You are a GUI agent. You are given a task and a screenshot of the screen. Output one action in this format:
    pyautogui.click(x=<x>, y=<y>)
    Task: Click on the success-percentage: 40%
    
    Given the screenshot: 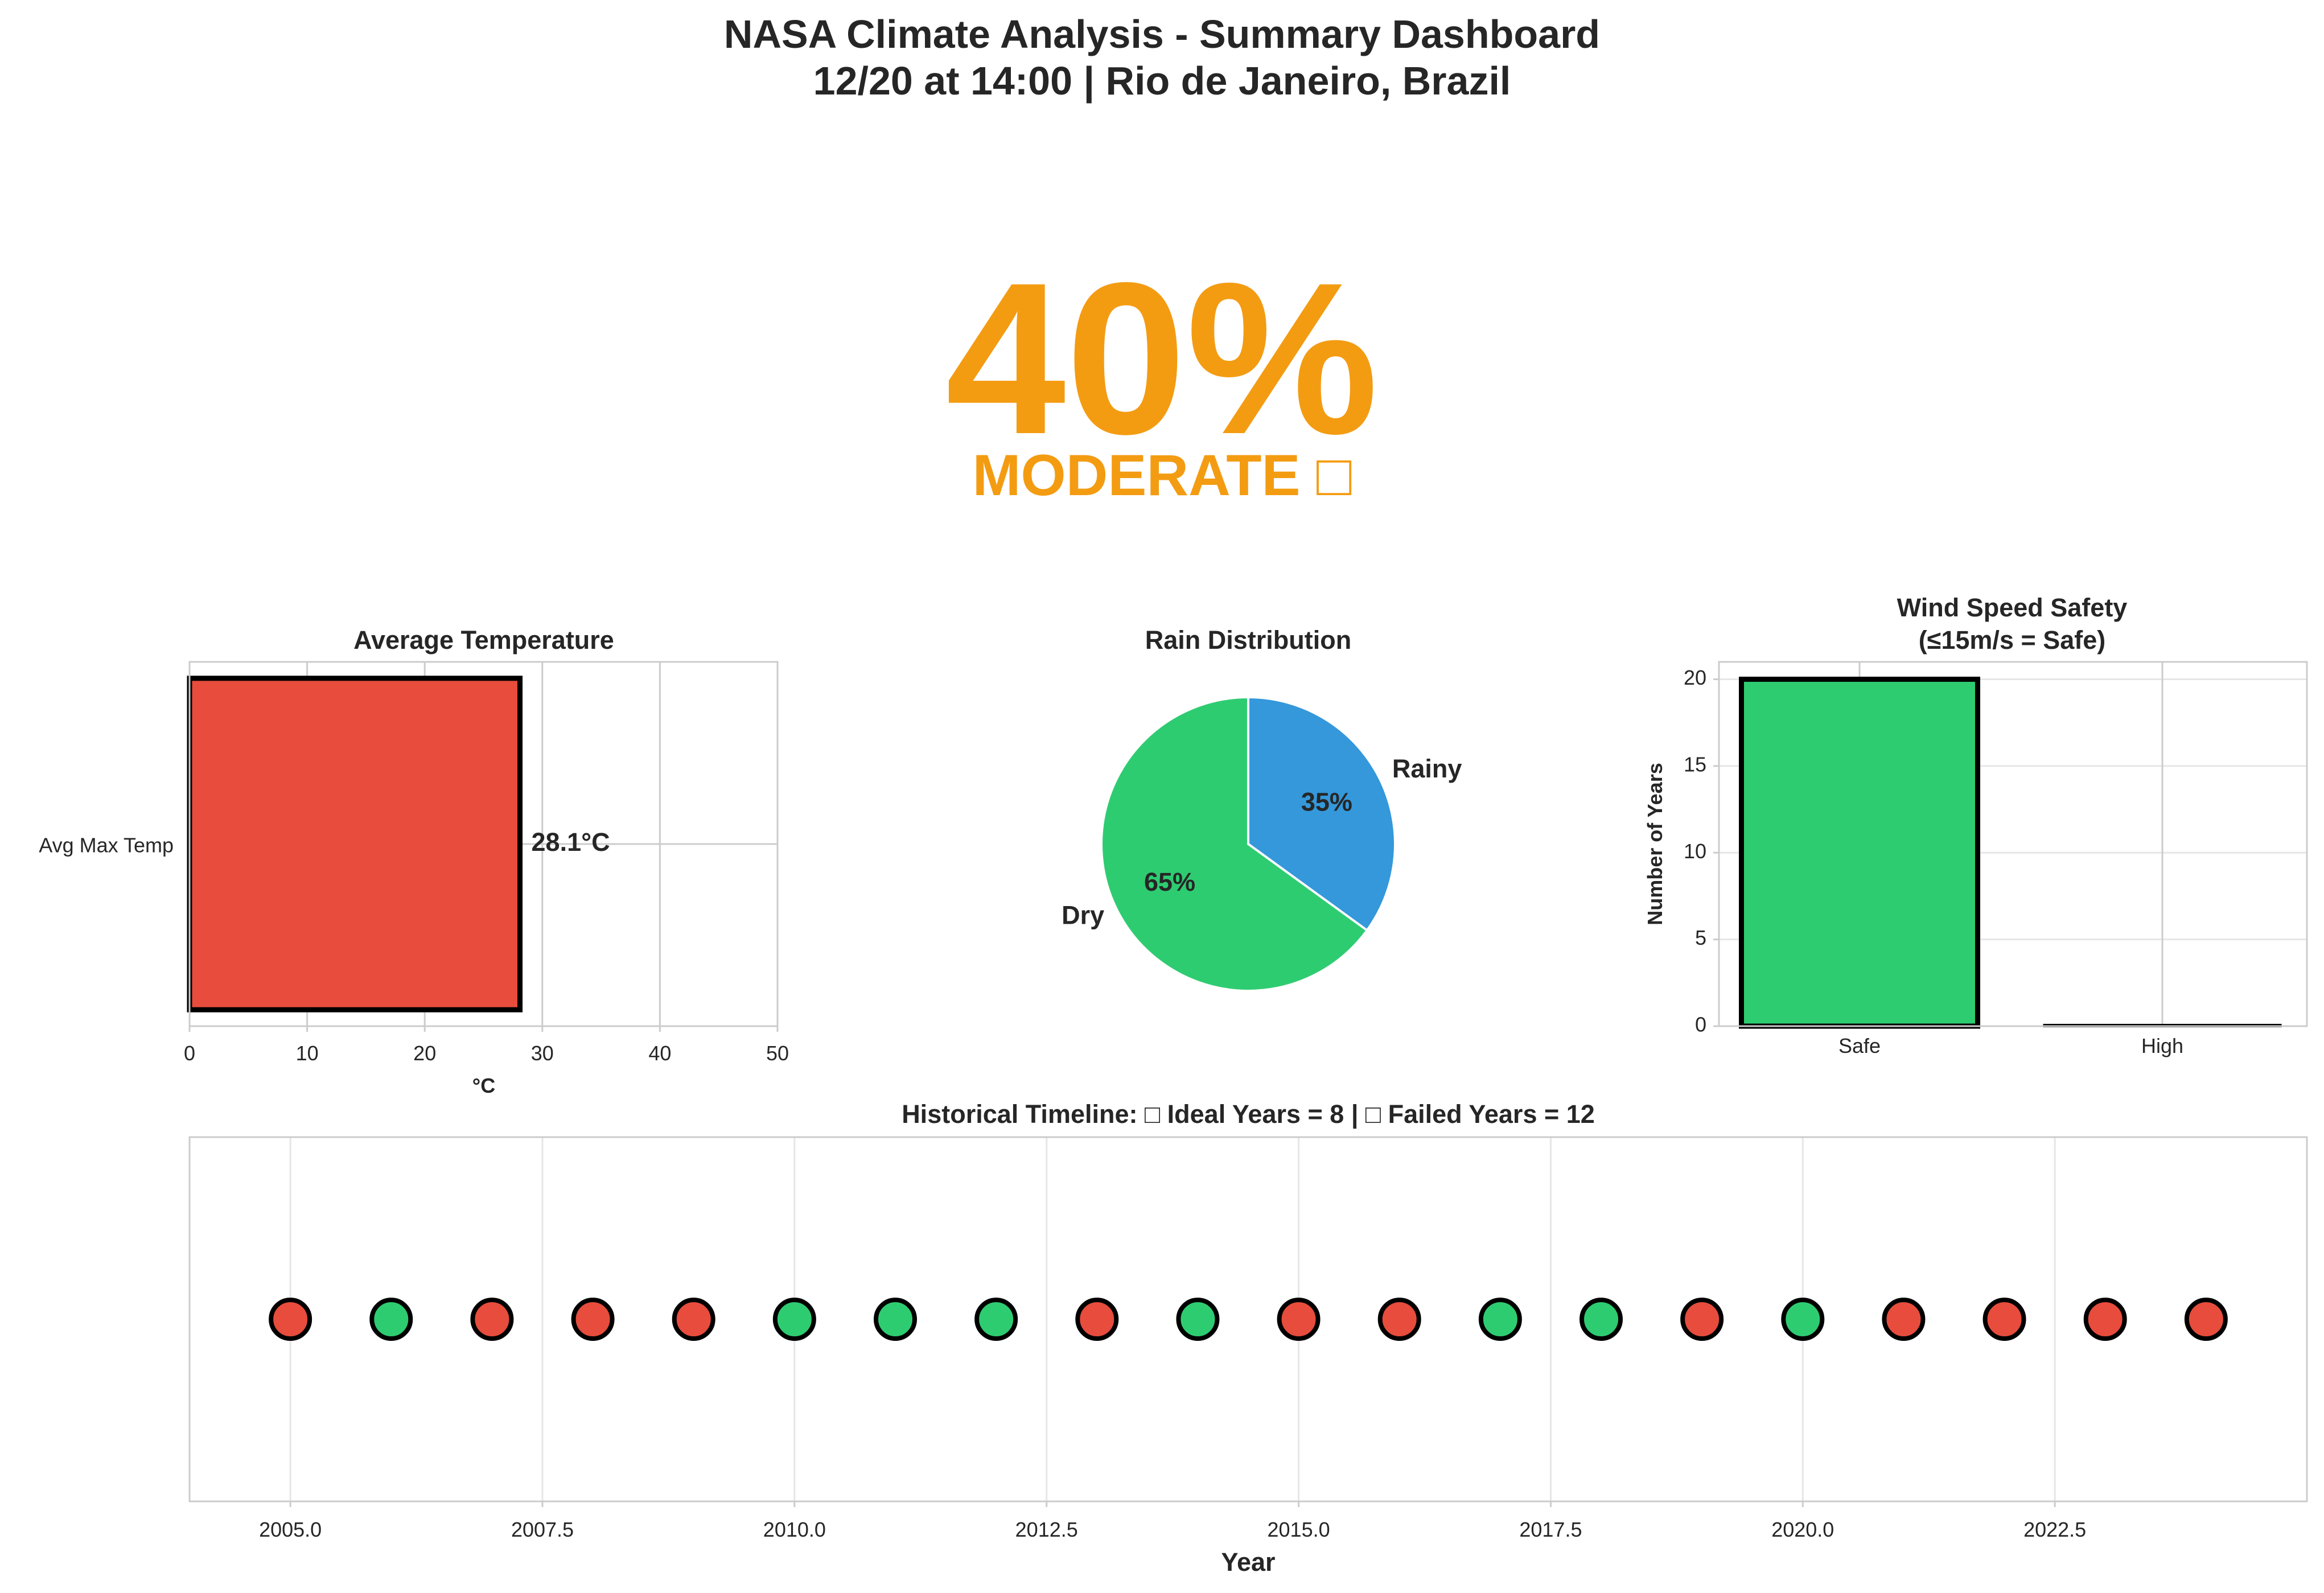 What is the action you would take?
    pyautogui.click(x=1162, y=358)
    